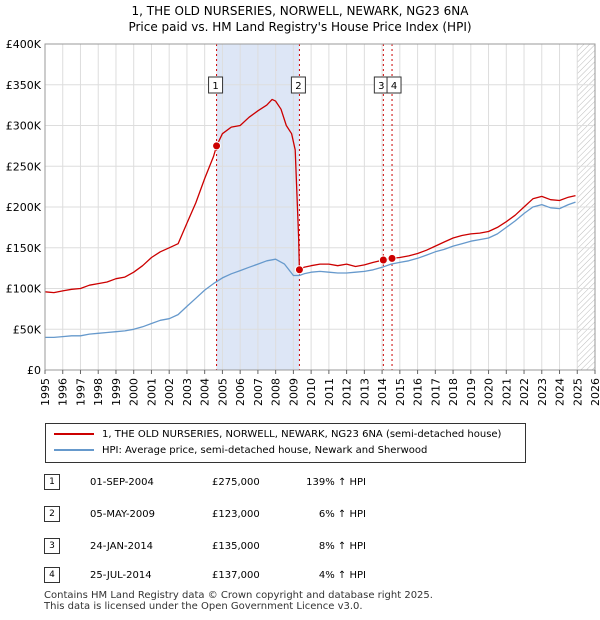 This screenshot has height=620, width=600. I want to click on x-tick-label: 1995, so click(45, 392).